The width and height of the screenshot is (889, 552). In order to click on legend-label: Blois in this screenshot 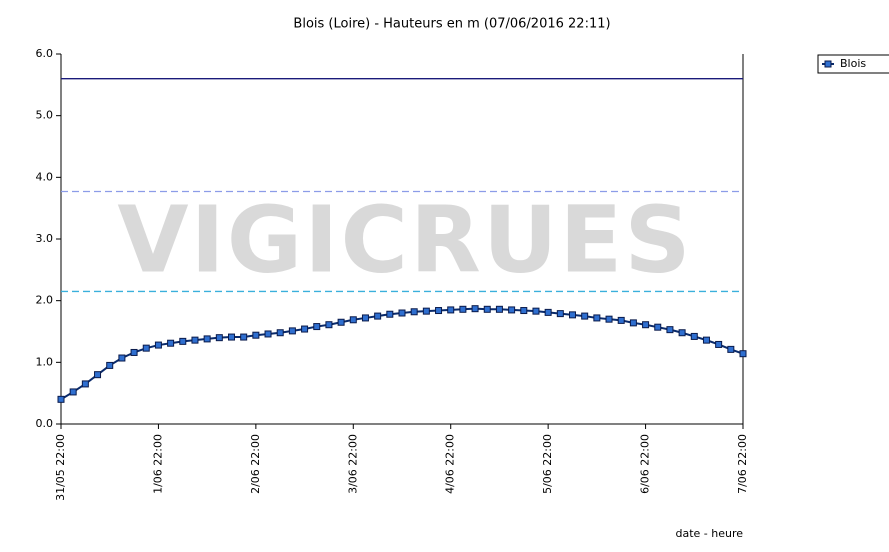, I will do `click(853, 63)`.